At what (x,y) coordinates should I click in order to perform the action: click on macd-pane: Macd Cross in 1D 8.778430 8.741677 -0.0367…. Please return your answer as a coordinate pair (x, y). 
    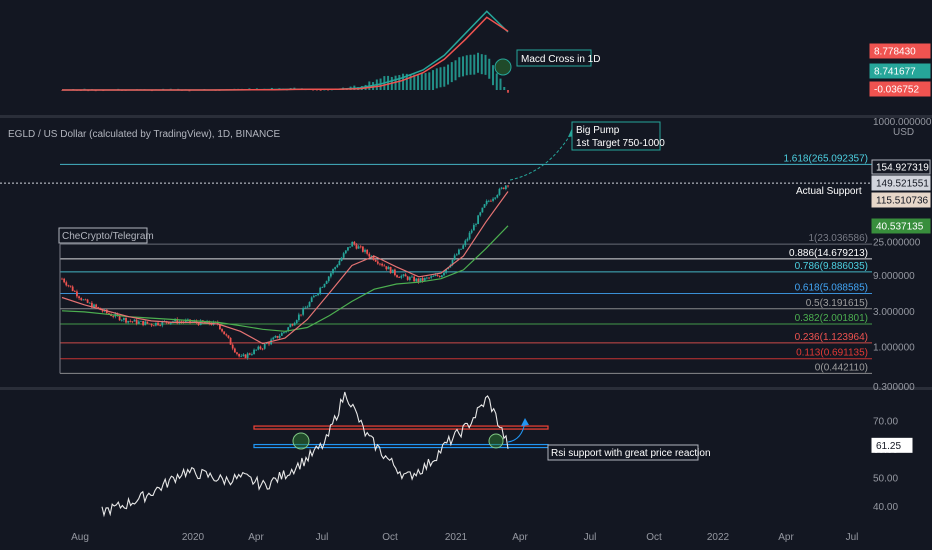
    Looking at the image, I should click on (496, 53).